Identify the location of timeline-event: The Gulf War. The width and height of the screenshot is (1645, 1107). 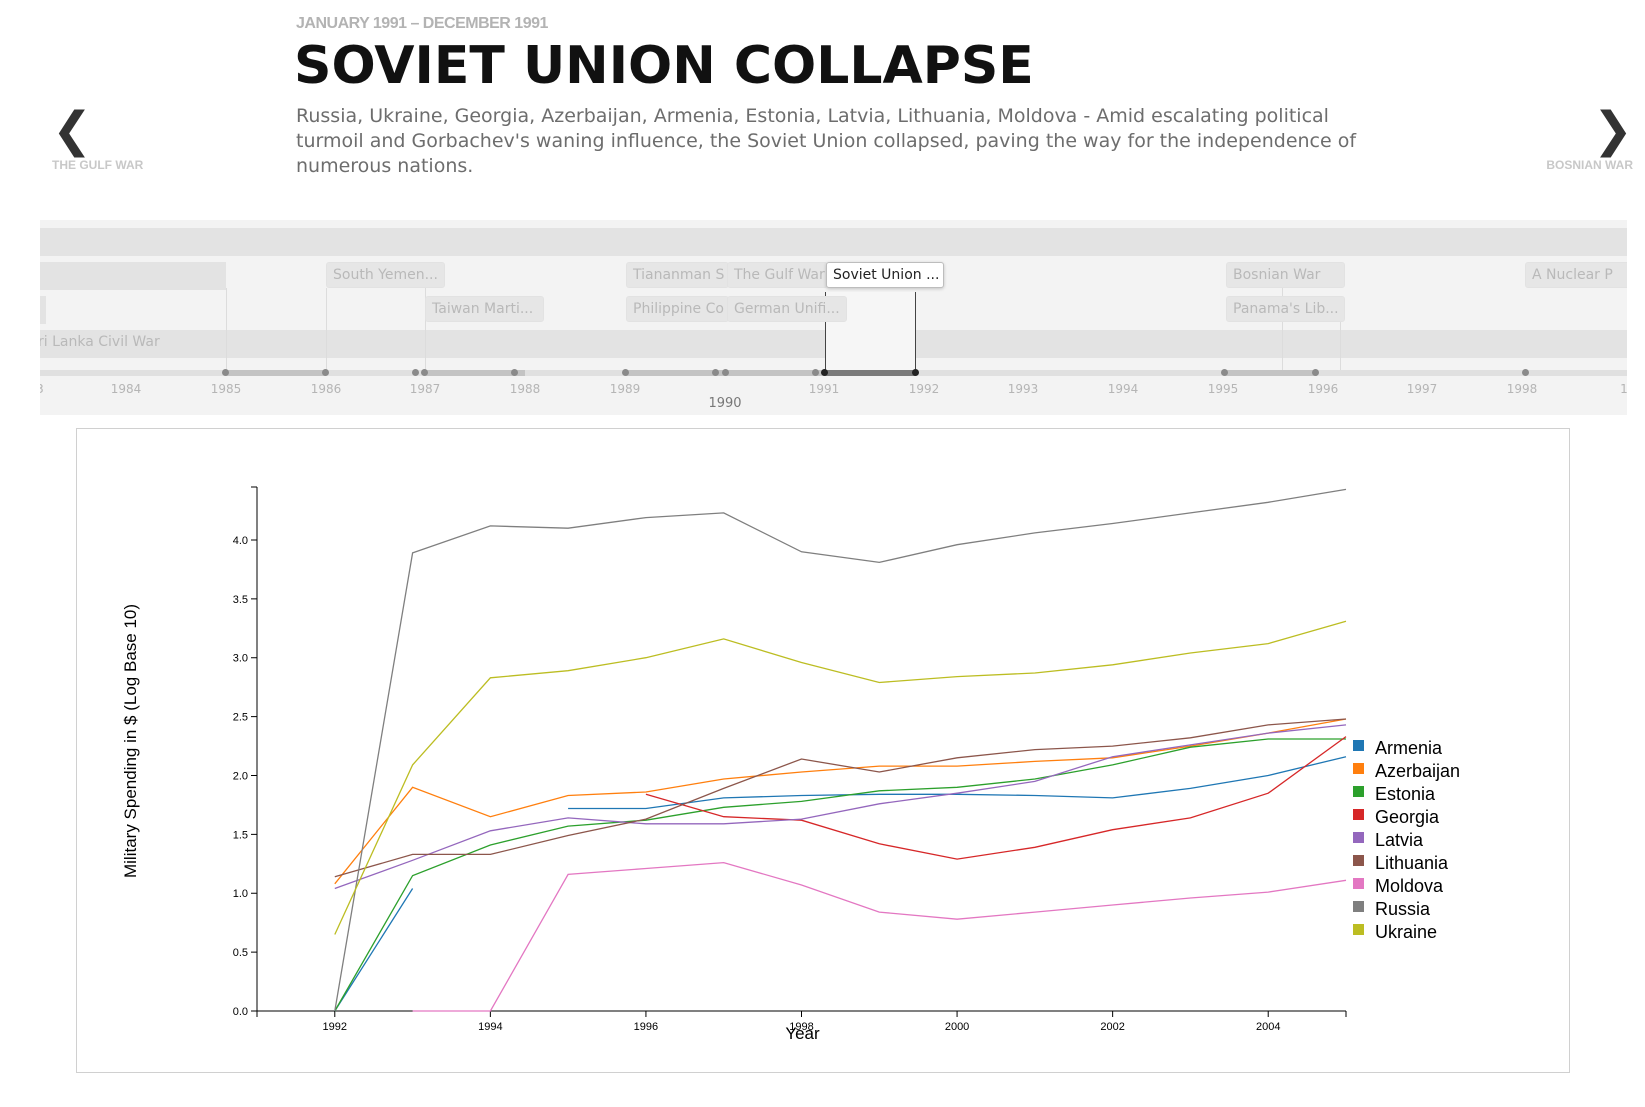
(777, 275).